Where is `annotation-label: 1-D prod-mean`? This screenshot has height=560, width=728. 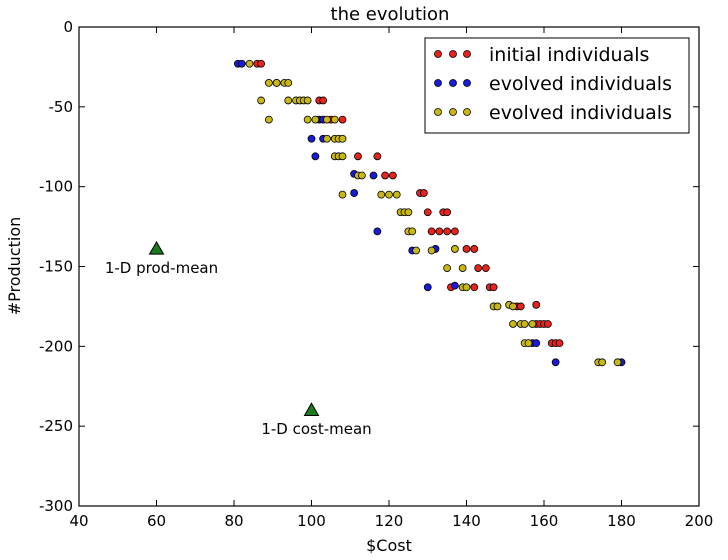 annotation-label: 1-D prod-mean is located at coordinates (161, 268).